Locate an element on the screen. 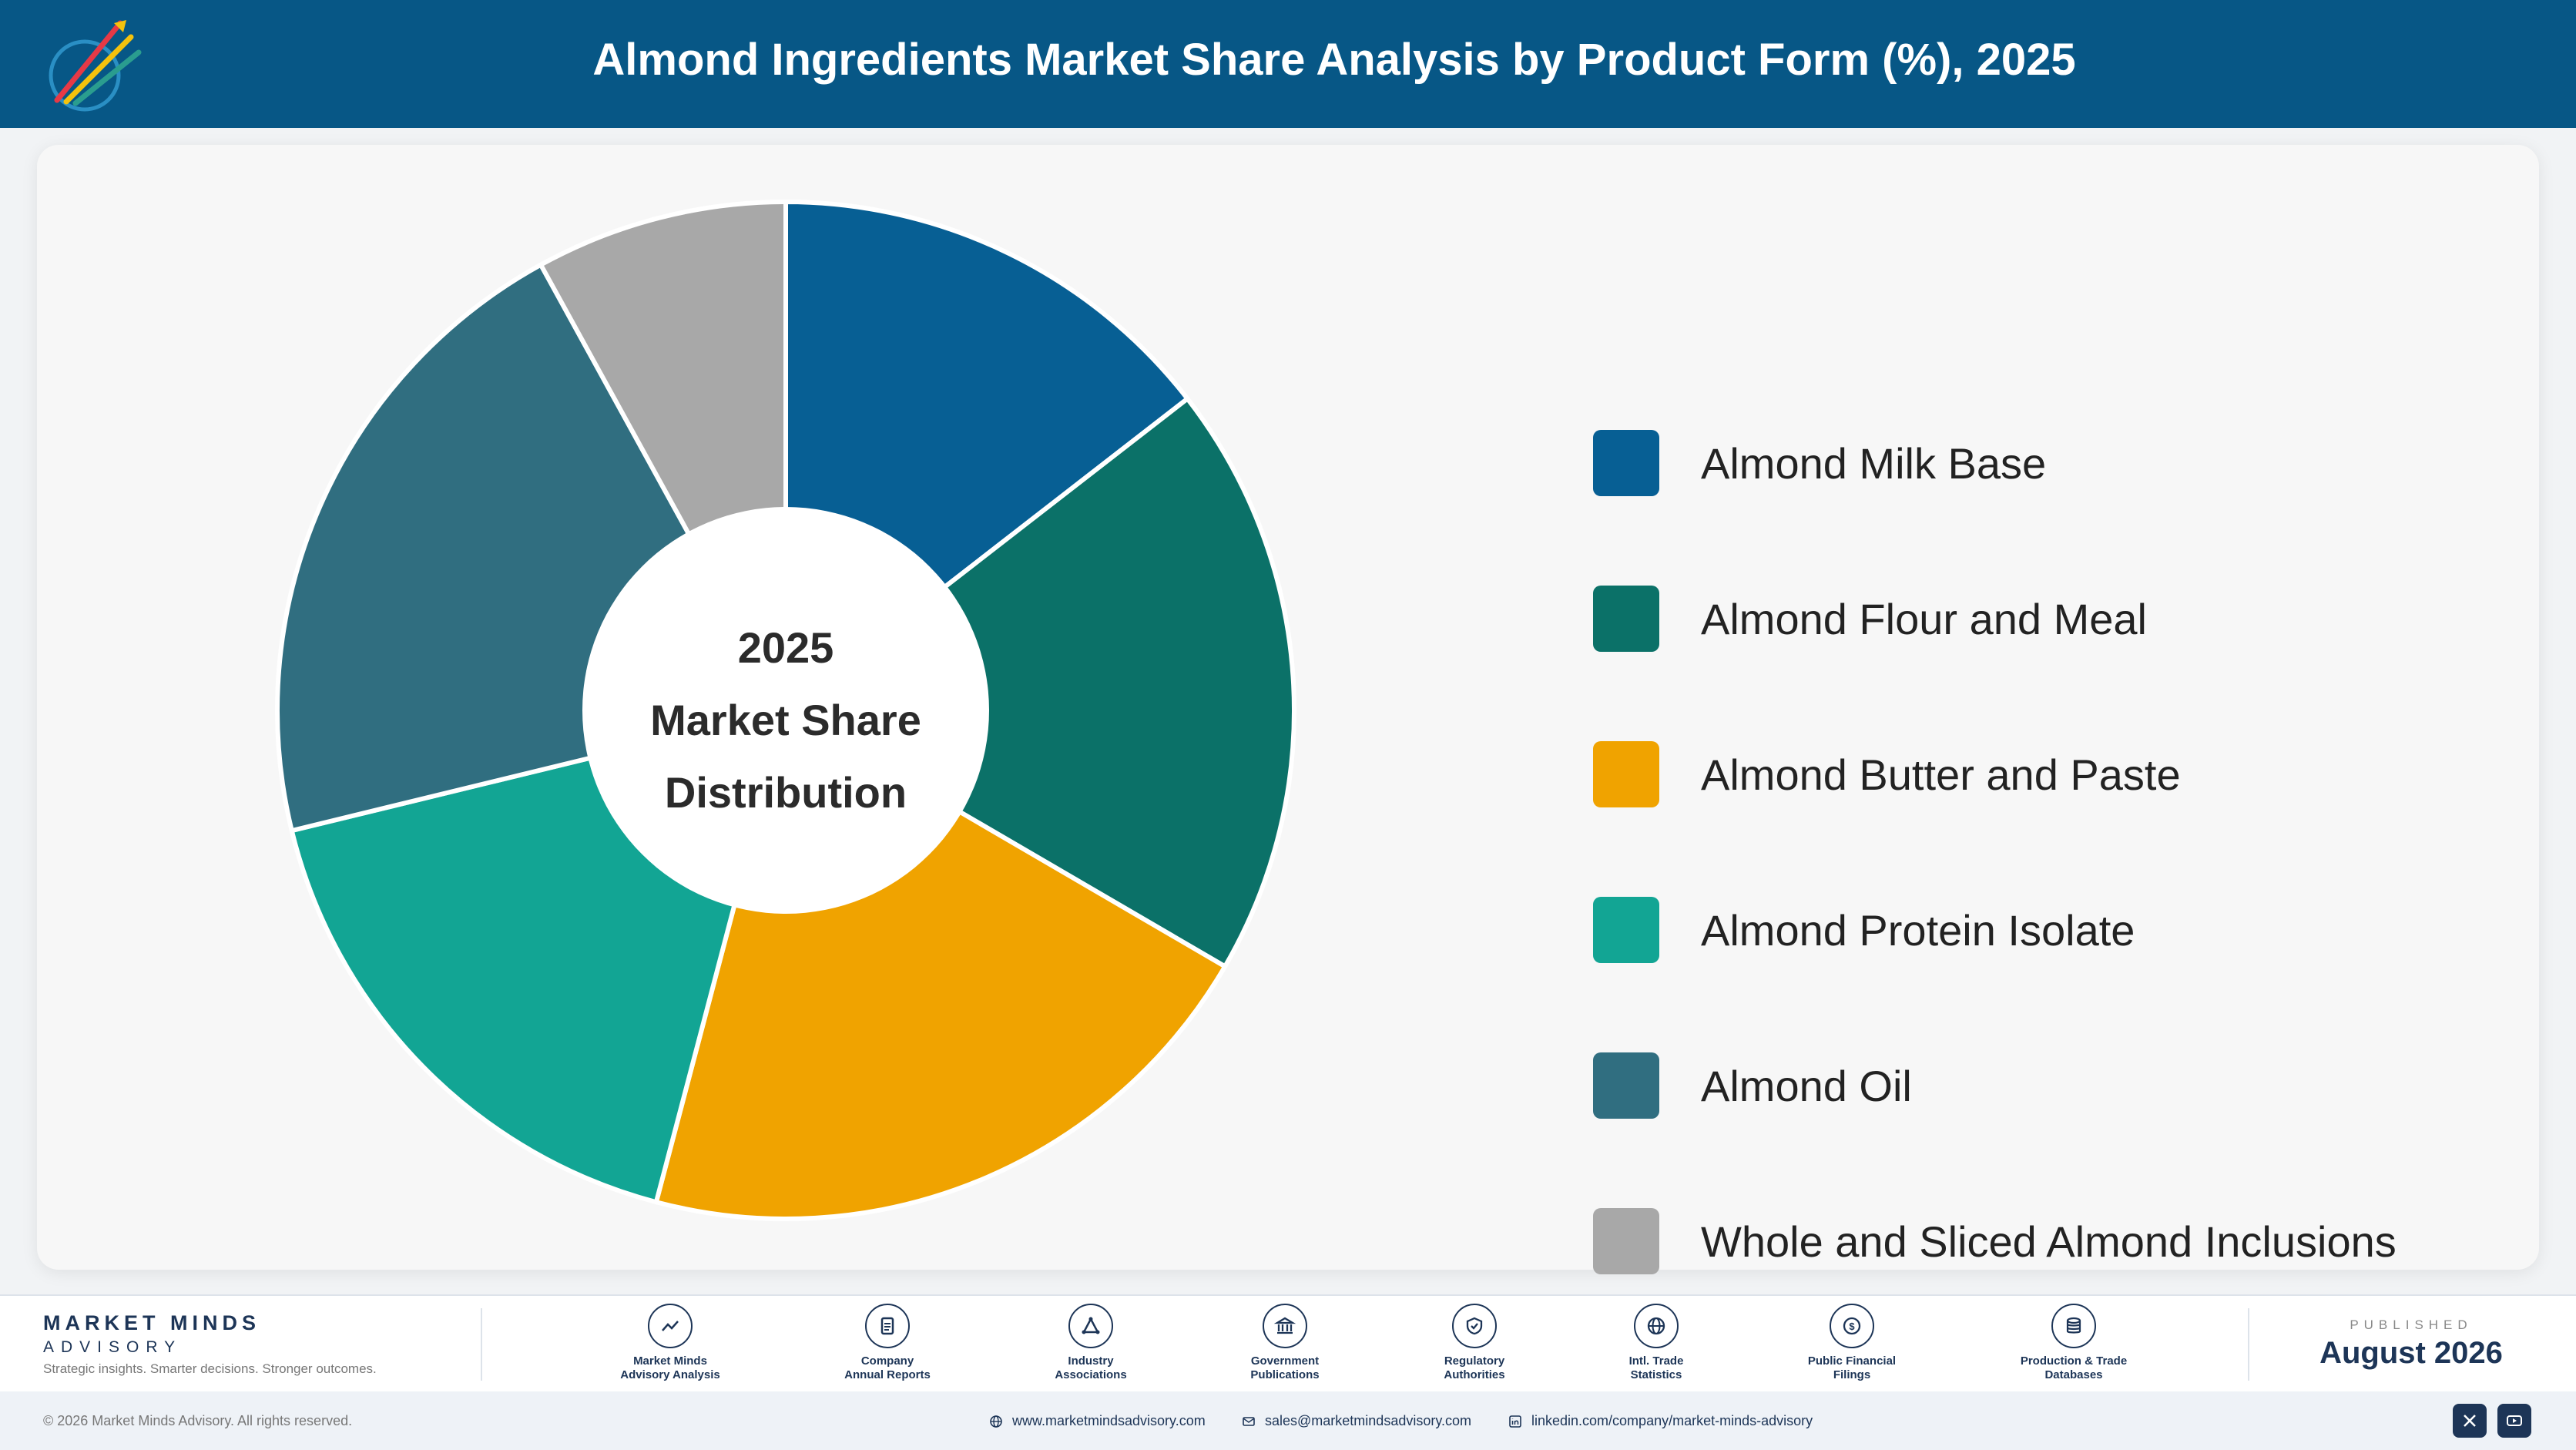 The height and width of the screenshot is (1450, 2576). network-icon is located at coordinates (1090, 1326).